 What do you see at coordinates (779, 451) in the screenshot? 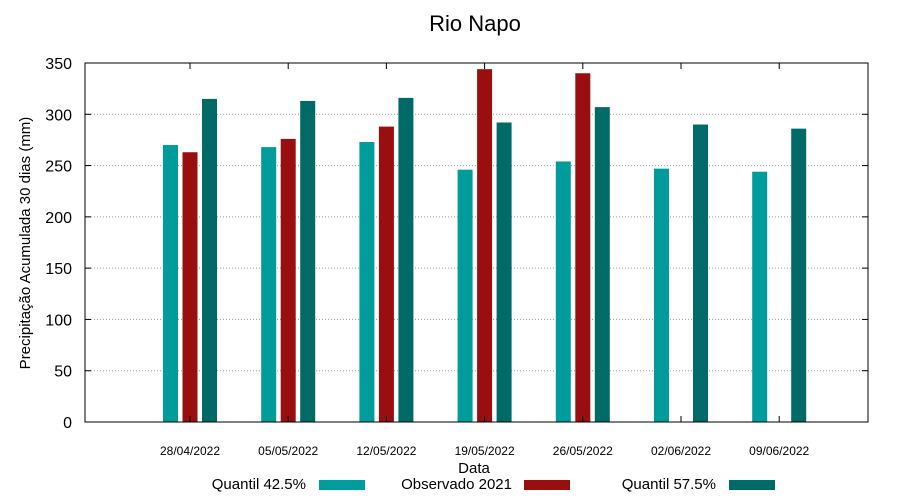
I see `x-tick-label: 09/06/2022` at bounding box center [779, 451].